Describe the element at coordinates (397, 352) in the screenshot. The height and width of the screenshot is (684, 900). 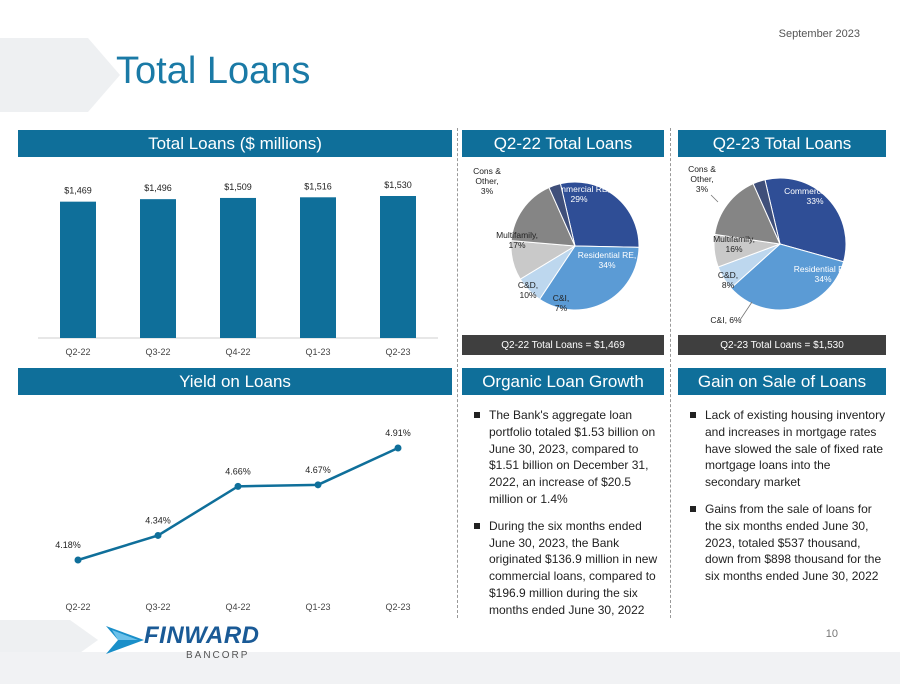
I see `bar-tick-Q2-23: Q2-23` at that location.